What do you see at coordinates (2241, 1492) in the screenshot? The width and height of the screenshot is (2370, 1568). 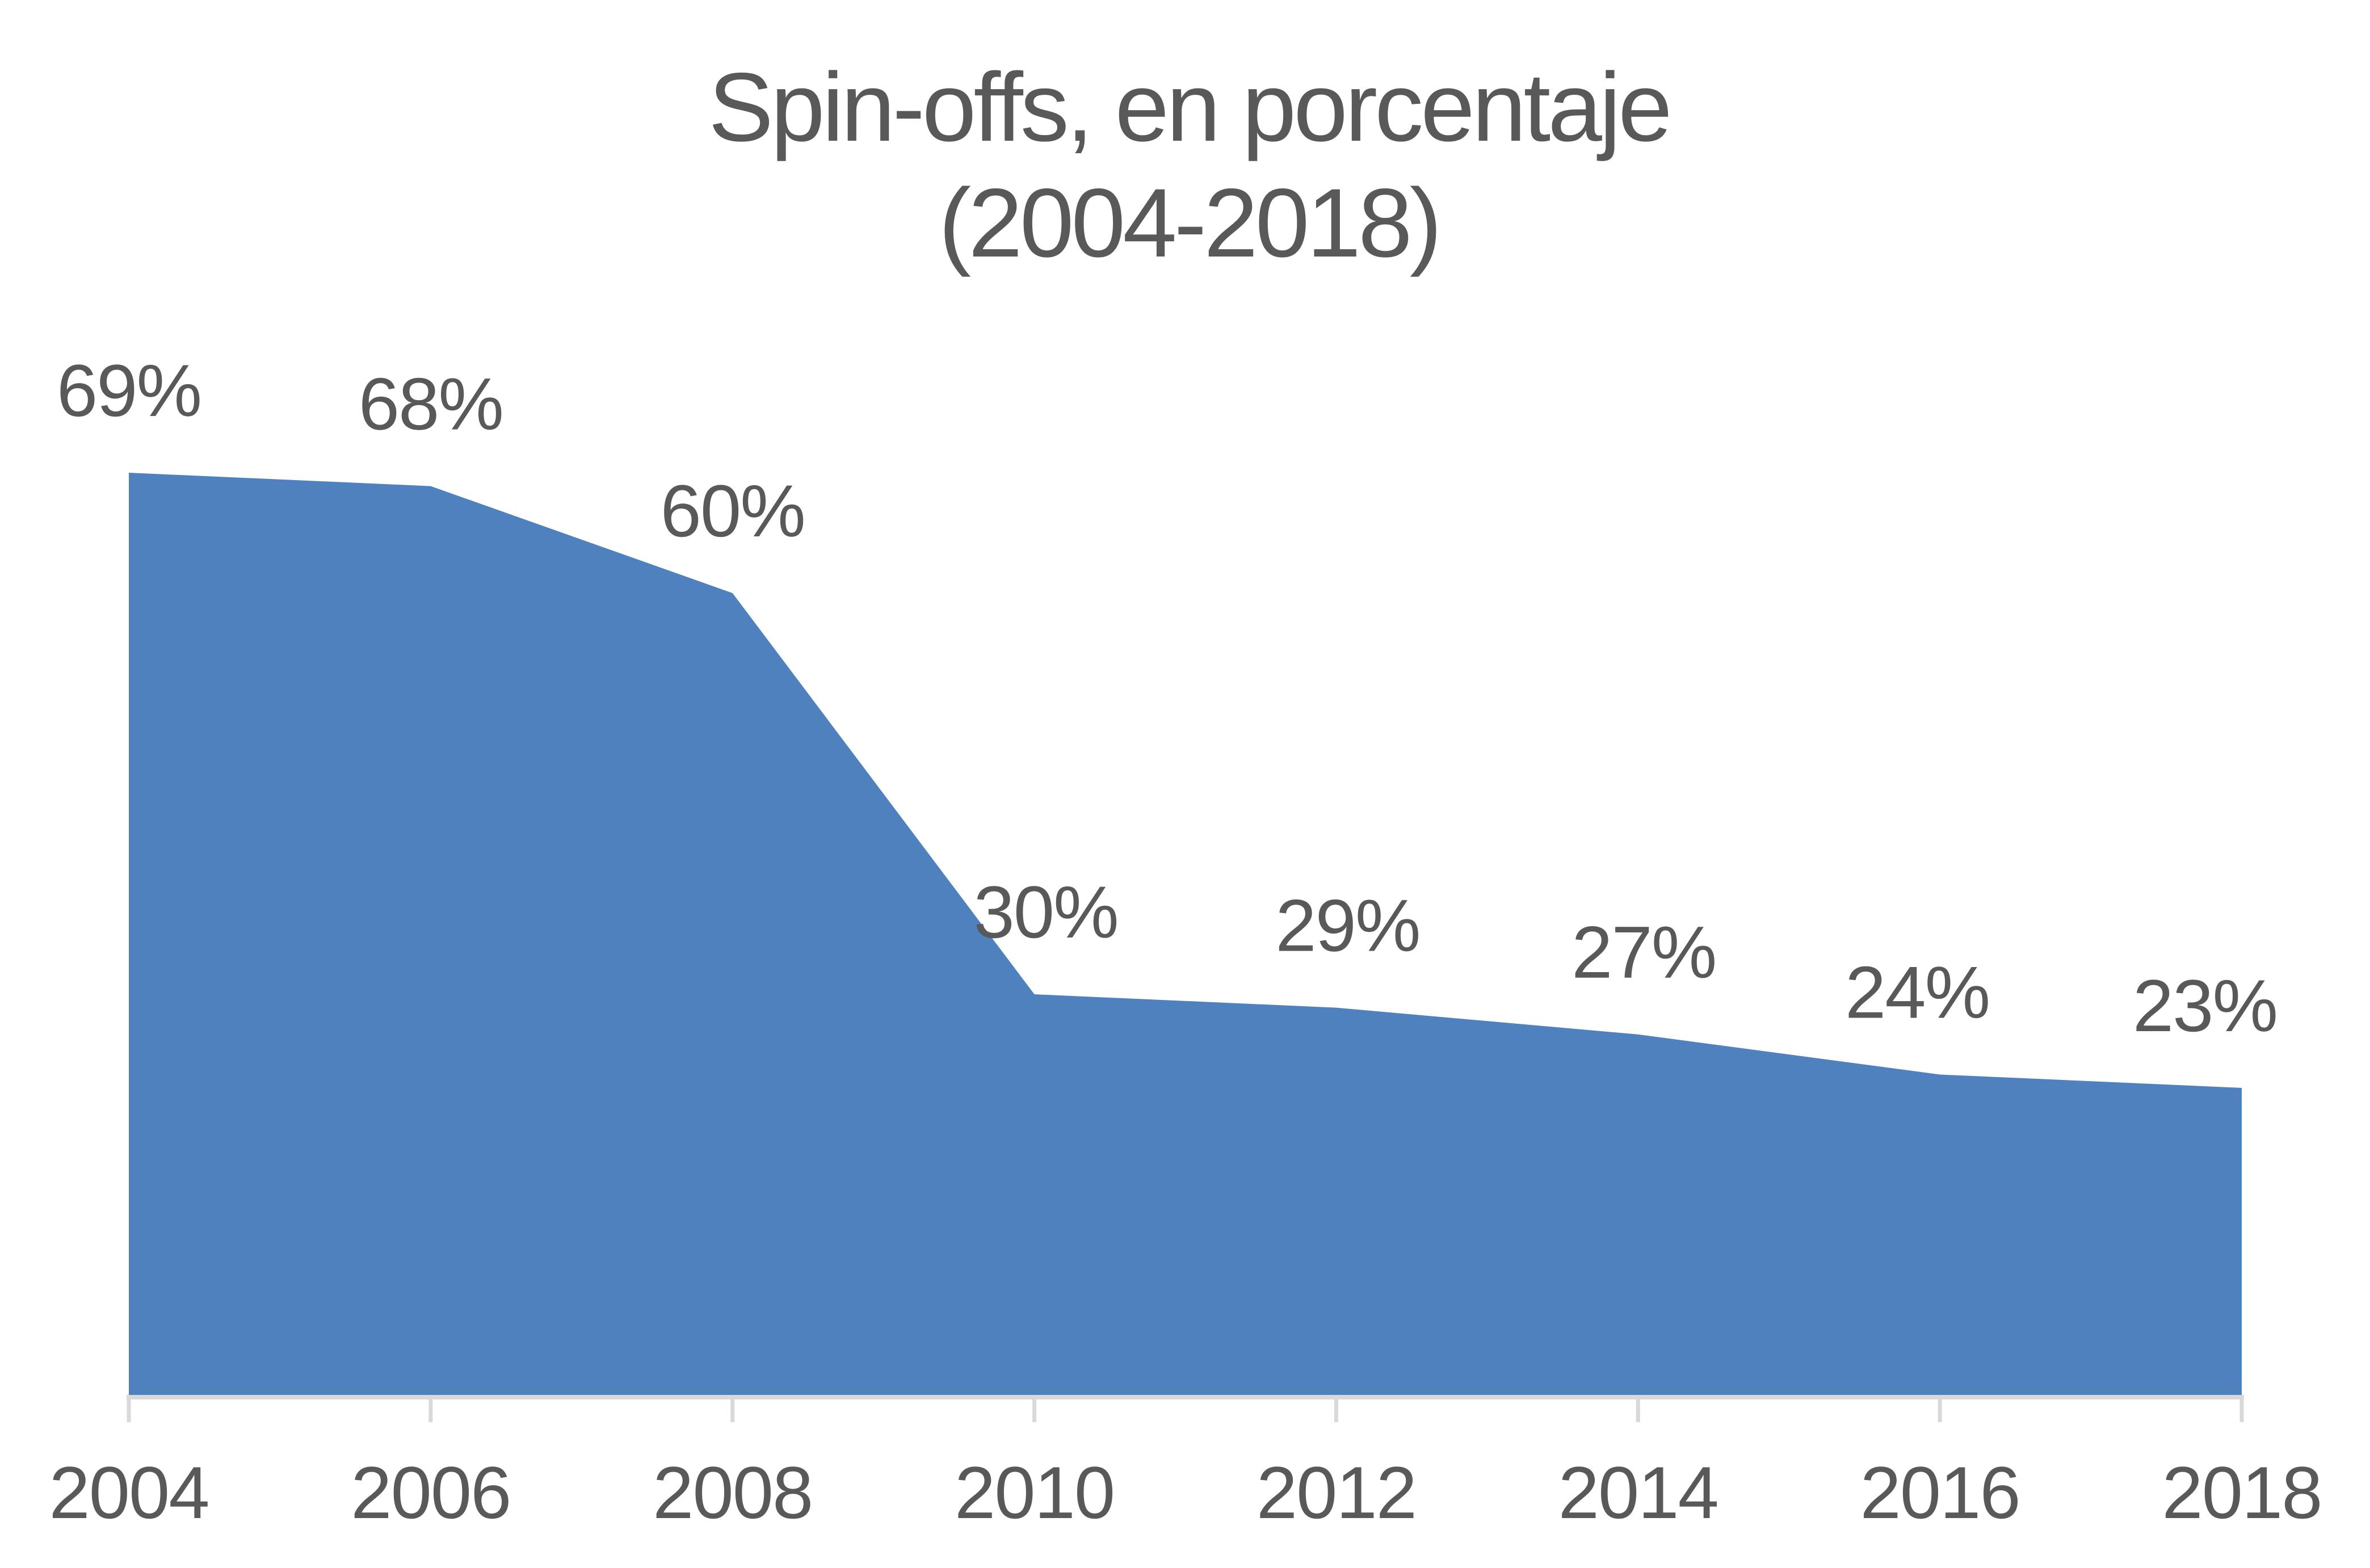 I see `x-axis-label: 2018` at bounding box center [2241, 1492].